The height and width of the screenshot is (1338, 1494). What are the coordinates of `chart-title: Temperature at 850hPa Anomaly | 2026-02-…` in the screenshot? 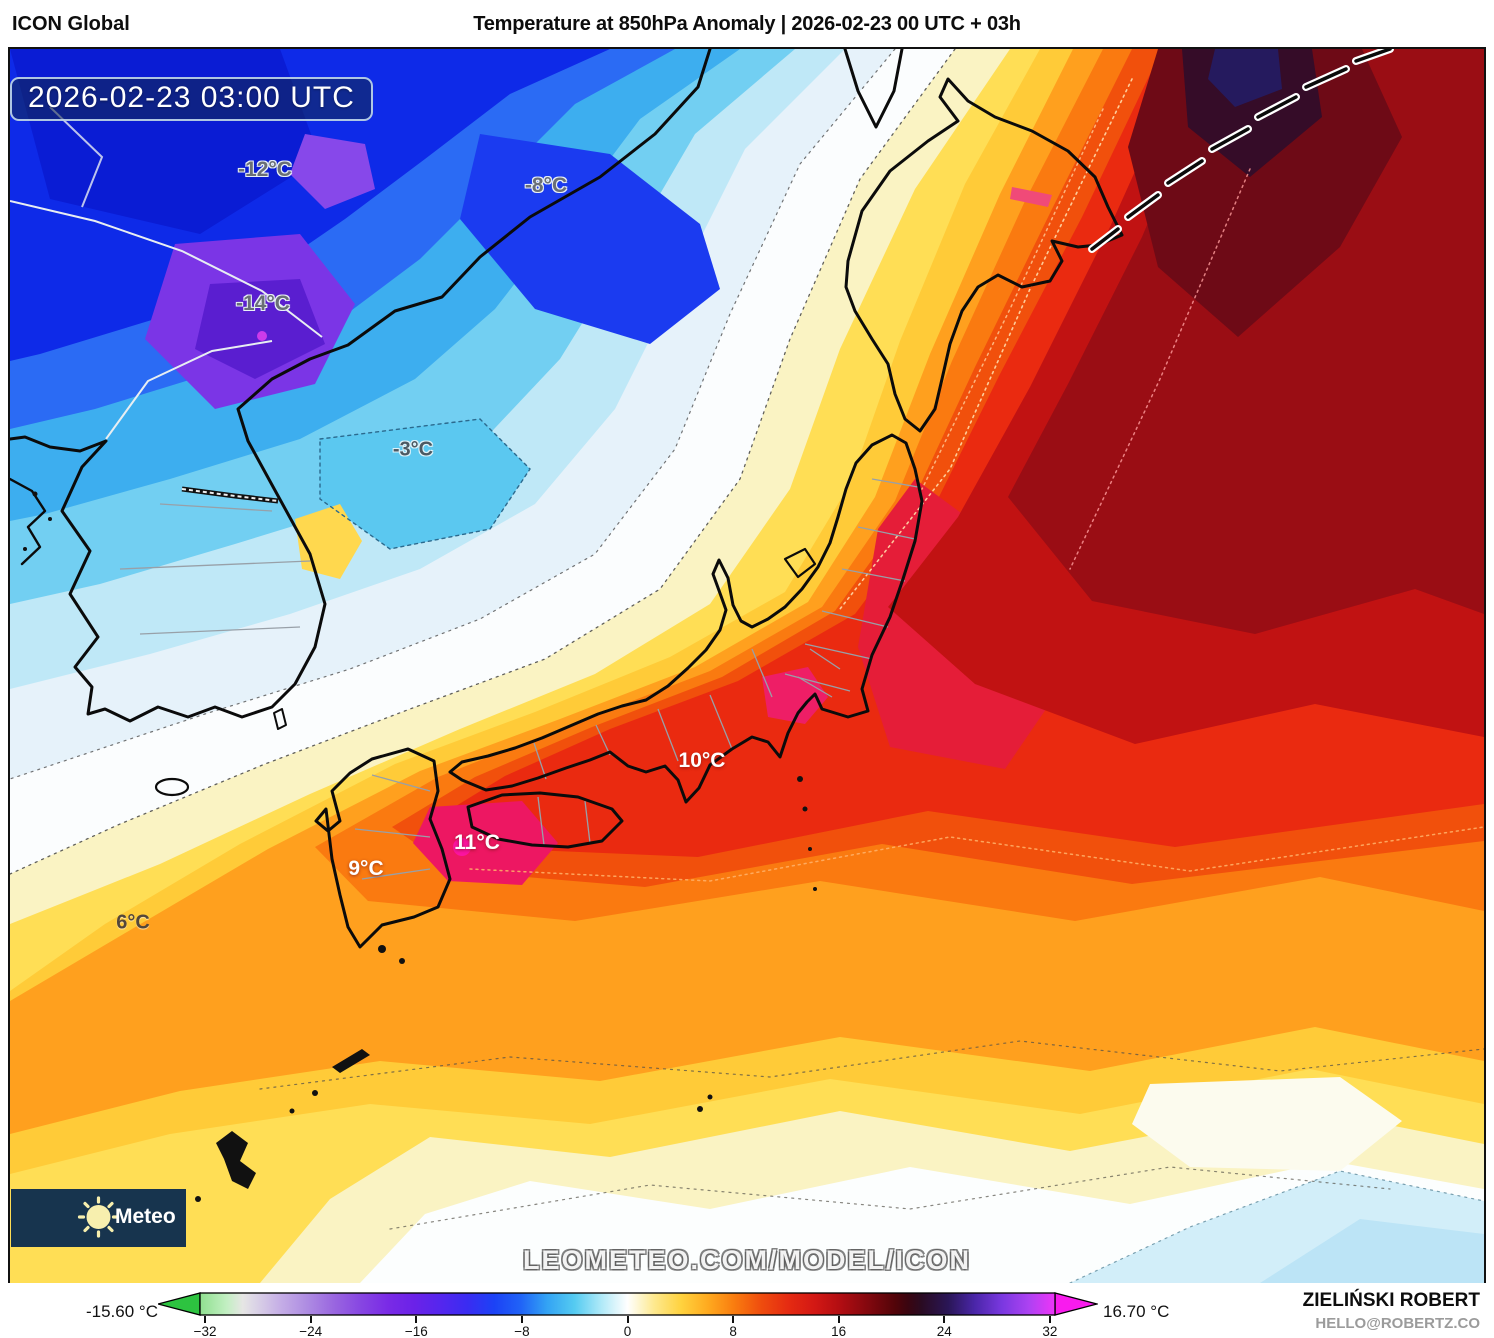 It's located at (747, 24).